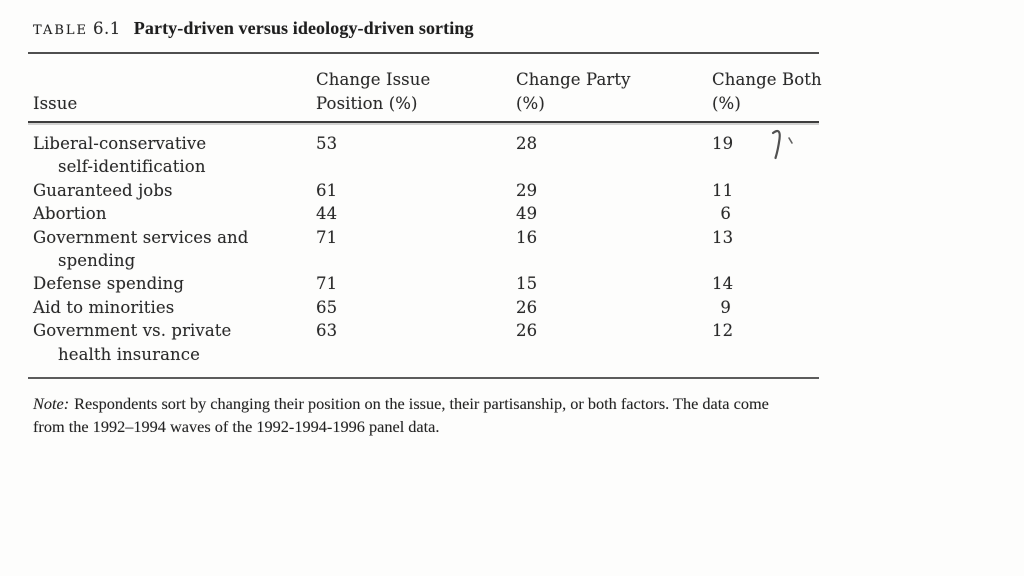 The height and width of the screenshot is (576, 1024). What do you see at coordinates (327, 214) in the screenshot?
I see `change-issue-position-value: 44` at bounding box center [327, 214].